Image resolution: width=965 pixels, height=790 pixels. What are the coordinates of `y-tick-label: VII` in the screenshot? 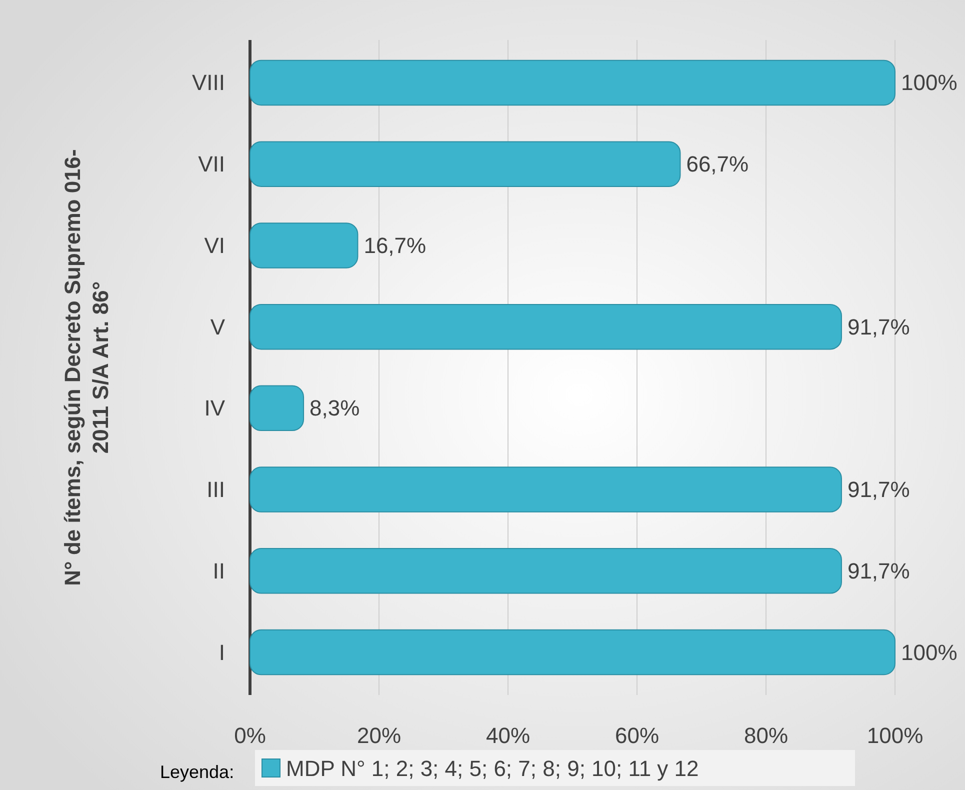 It's located at (211, 164).